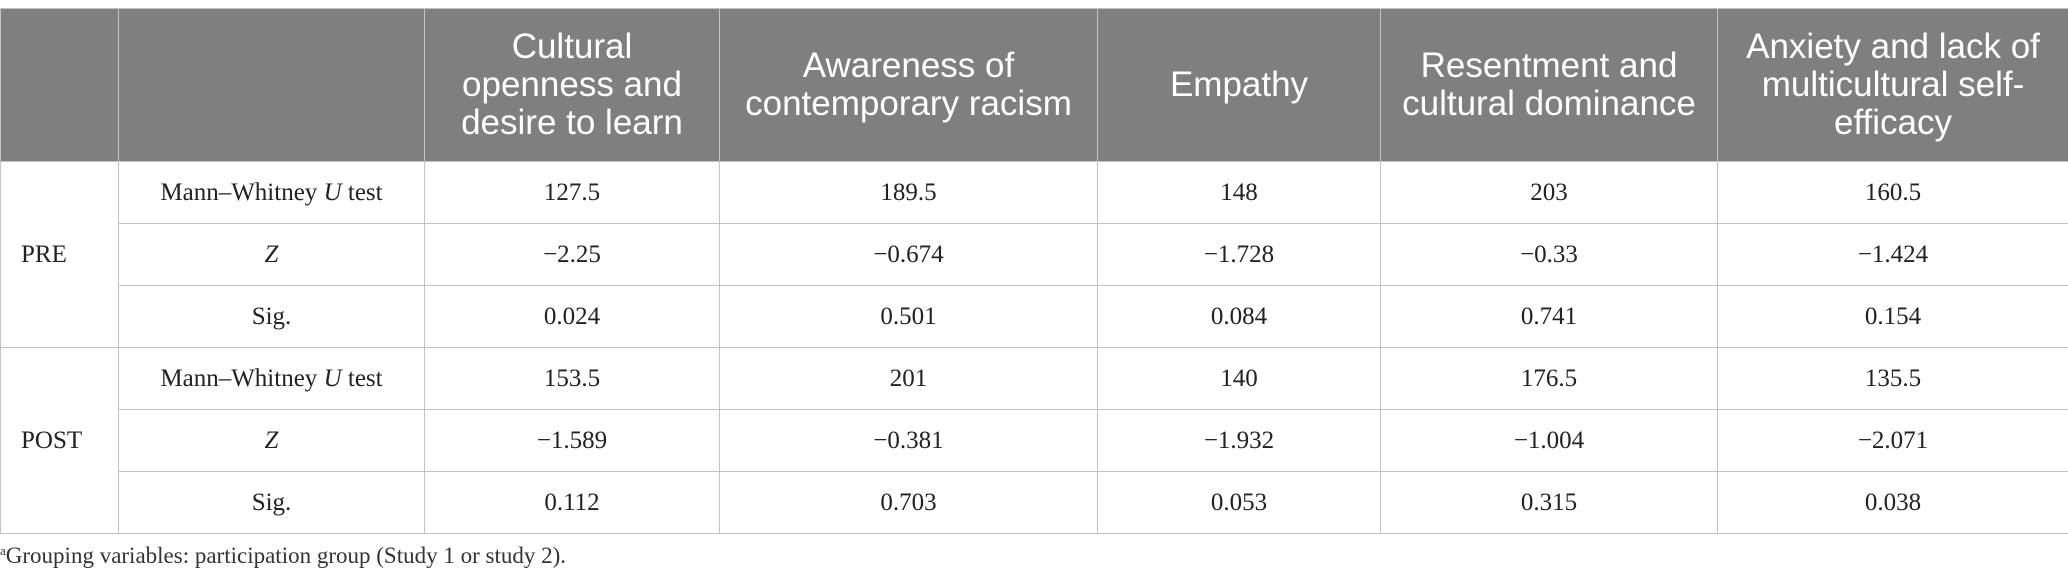  I want to click on table-cell: −1.932, so click(1239, 440).